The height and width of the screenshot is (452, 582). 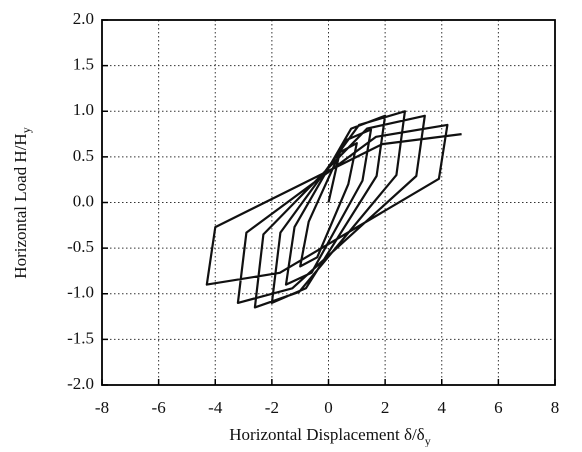 What do you see at coordinates (83, 18) in the screenshot?
I see `y-tick-label: 2.0` at bounding box center [83, 18].